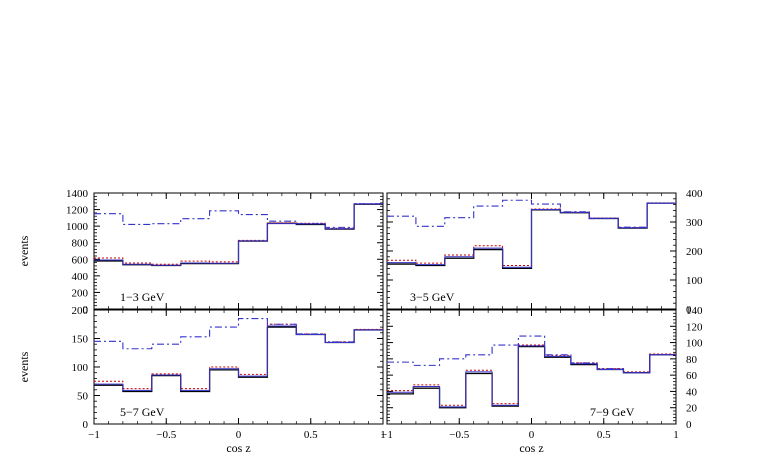  I want to click on y-tick-label: 1400, so click(77, 194).